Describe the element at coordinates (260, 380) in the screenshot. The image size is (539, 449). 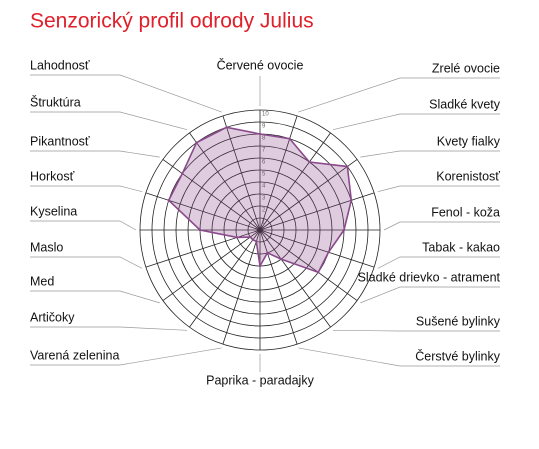
I see `axis-label: Paprika - paradajky` at that location.